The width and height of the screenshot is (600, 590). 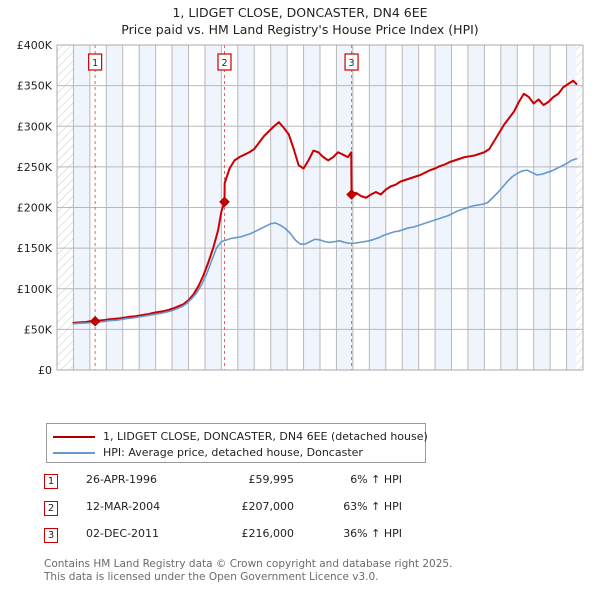 I want to click on svg-text: £100K, so click(x=35, y=289).